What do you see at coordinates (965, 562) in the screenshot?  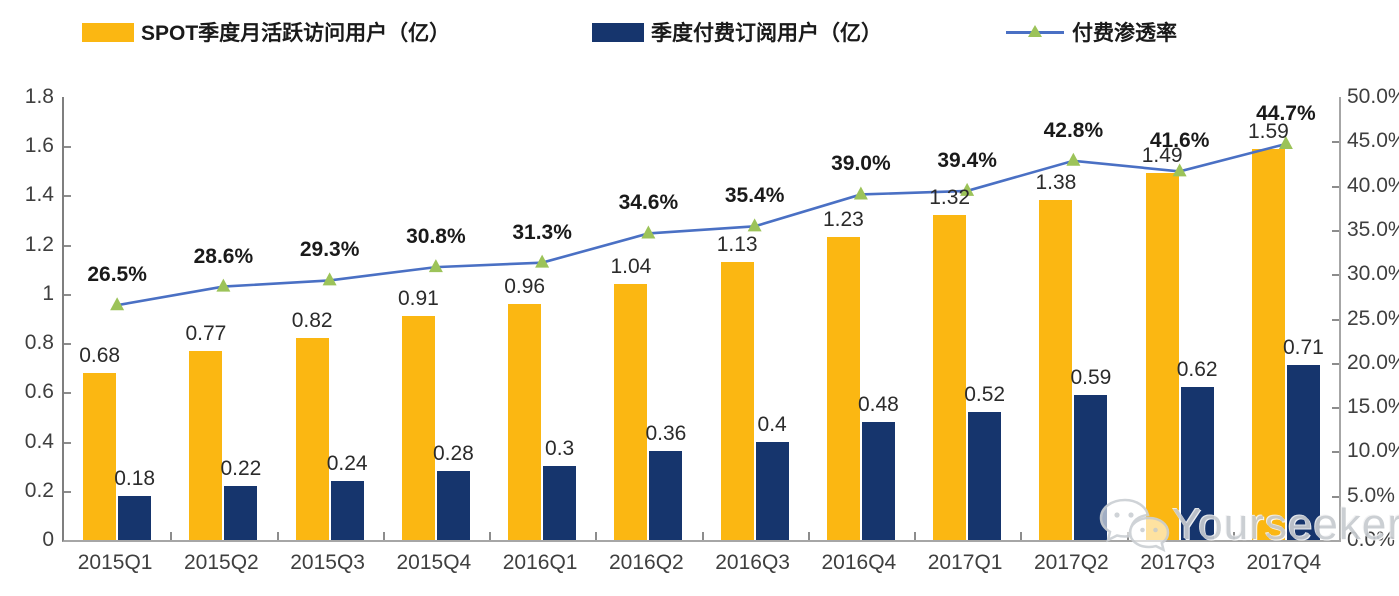 I see `x-axis-label: 2017Q1` at bounding box center [965, 562].